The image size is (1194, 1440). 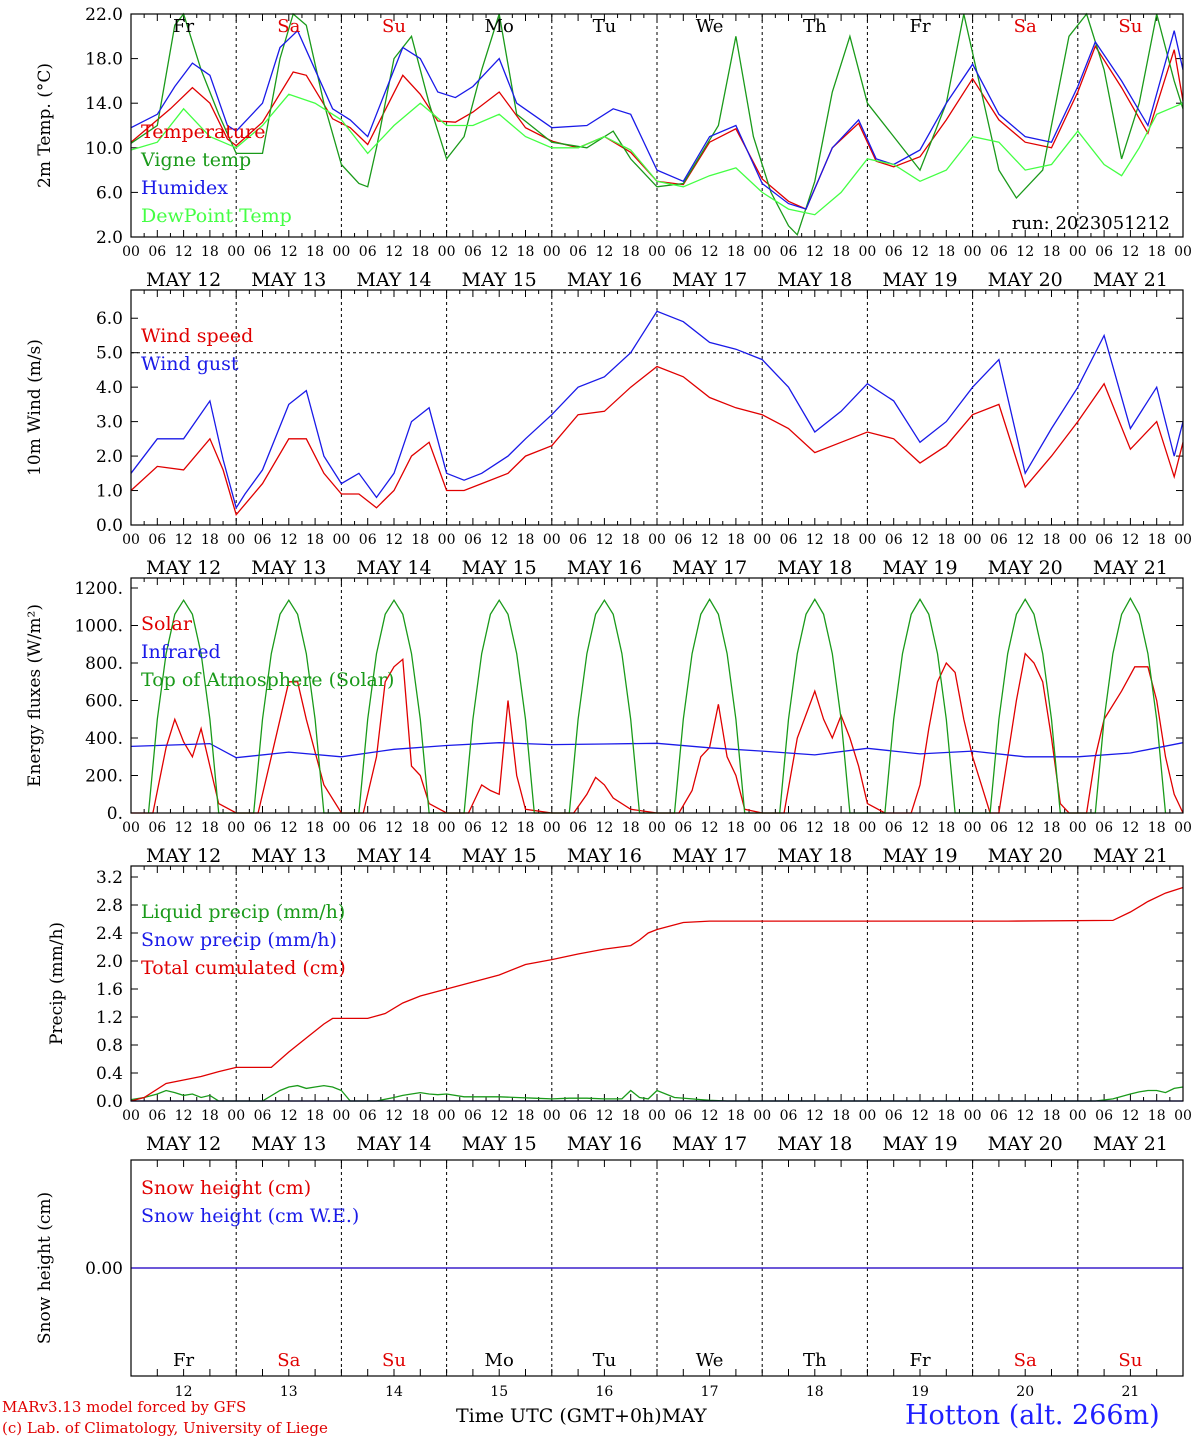 I want to click on legend-entry: Total cumulated (cm), so click(x=243, y=968).